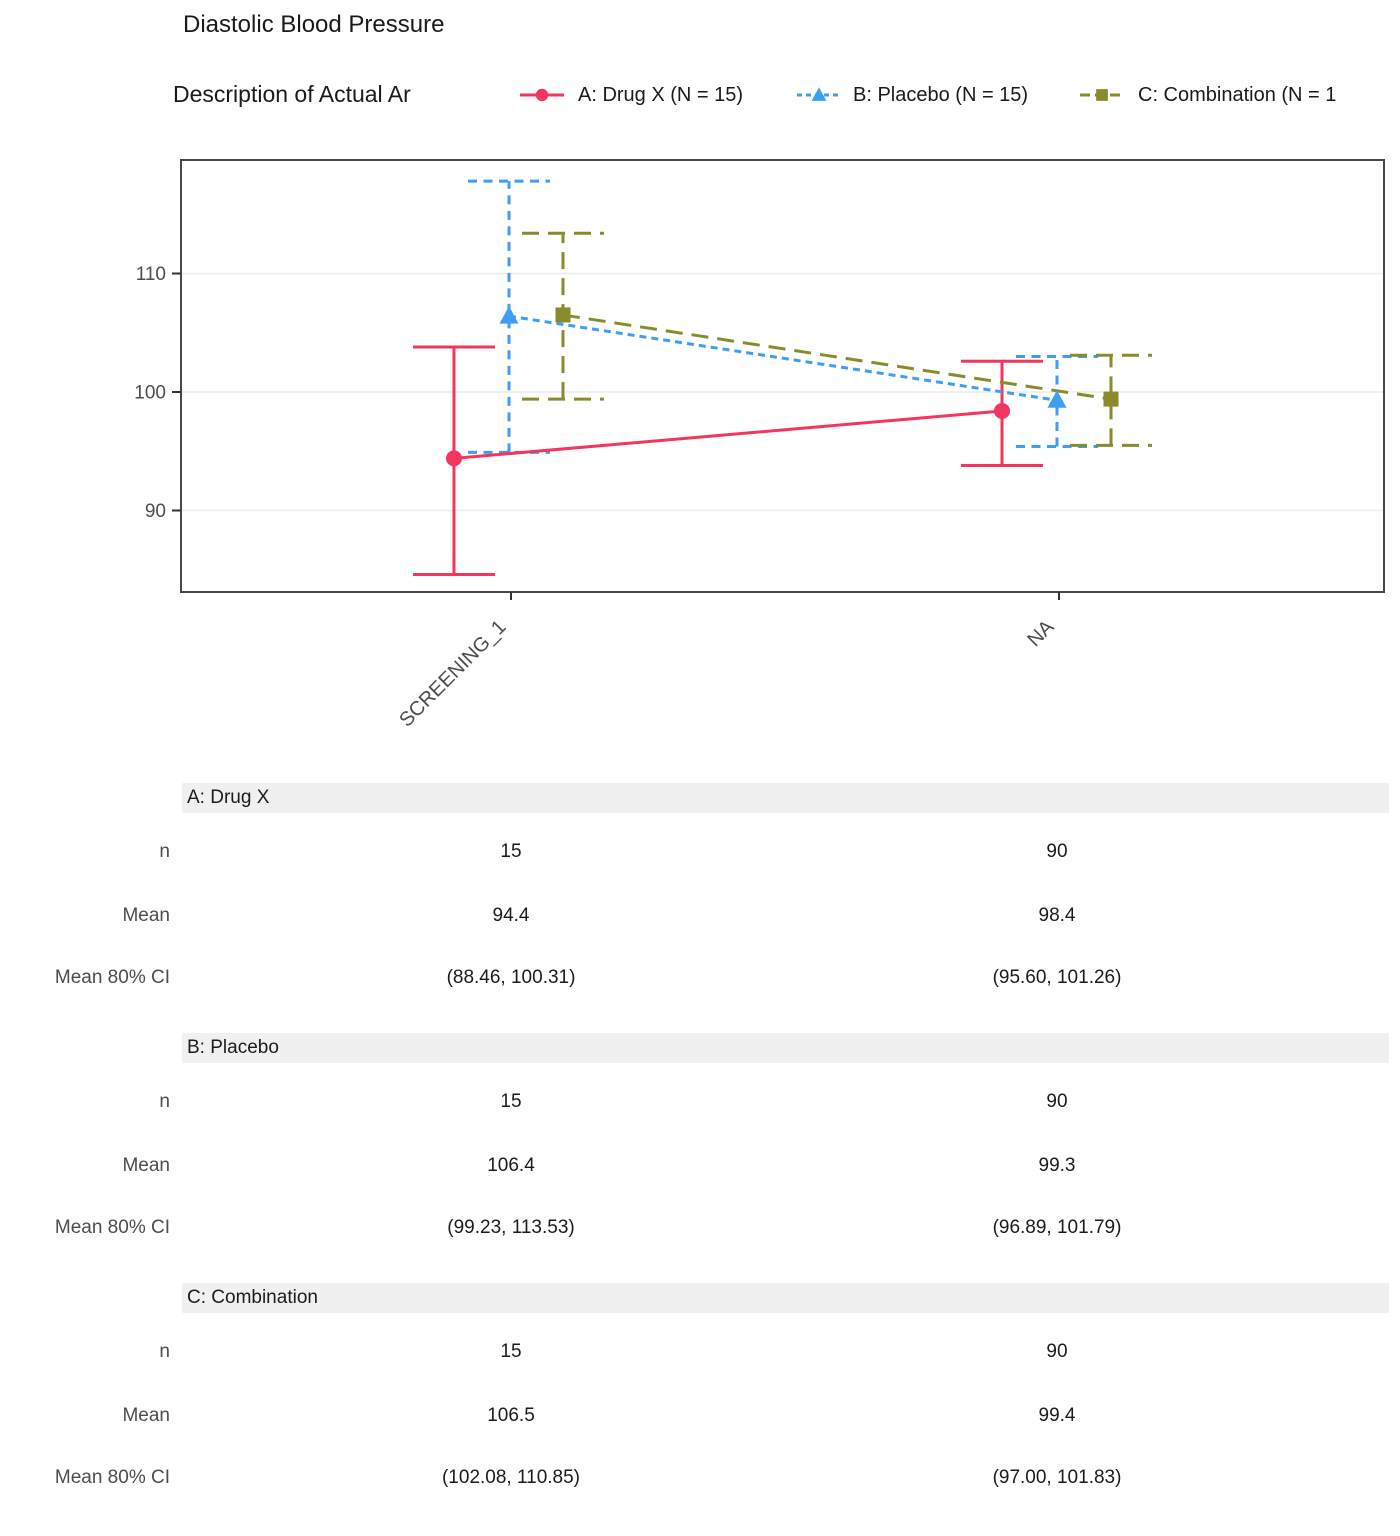 Image resolution: width=1400 pixels, height=1536 pixels. What do you see at coordinates (1237, 95) in the screenshot?
I see `legend-item-label: C: Combination (N = 1` at bounding box center [1237, 95].